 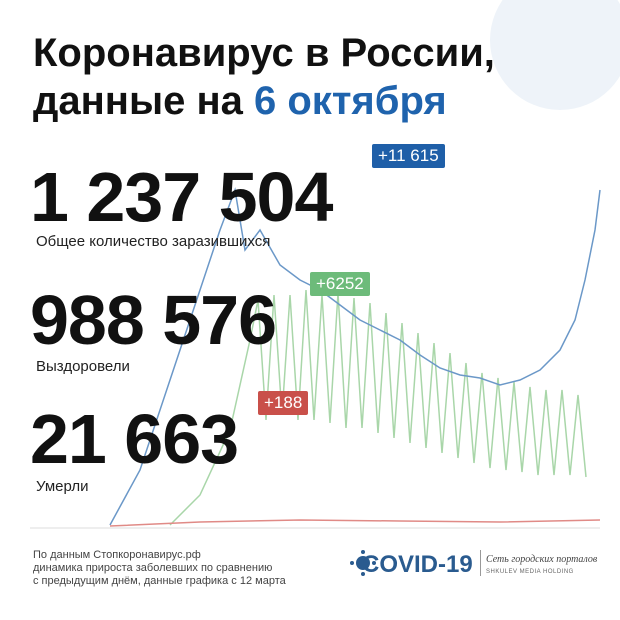 What do you see at coordinates (542, 559) in the screenshot?
I see `network: Сеть городских порталов` at bounding box center [542, 559].